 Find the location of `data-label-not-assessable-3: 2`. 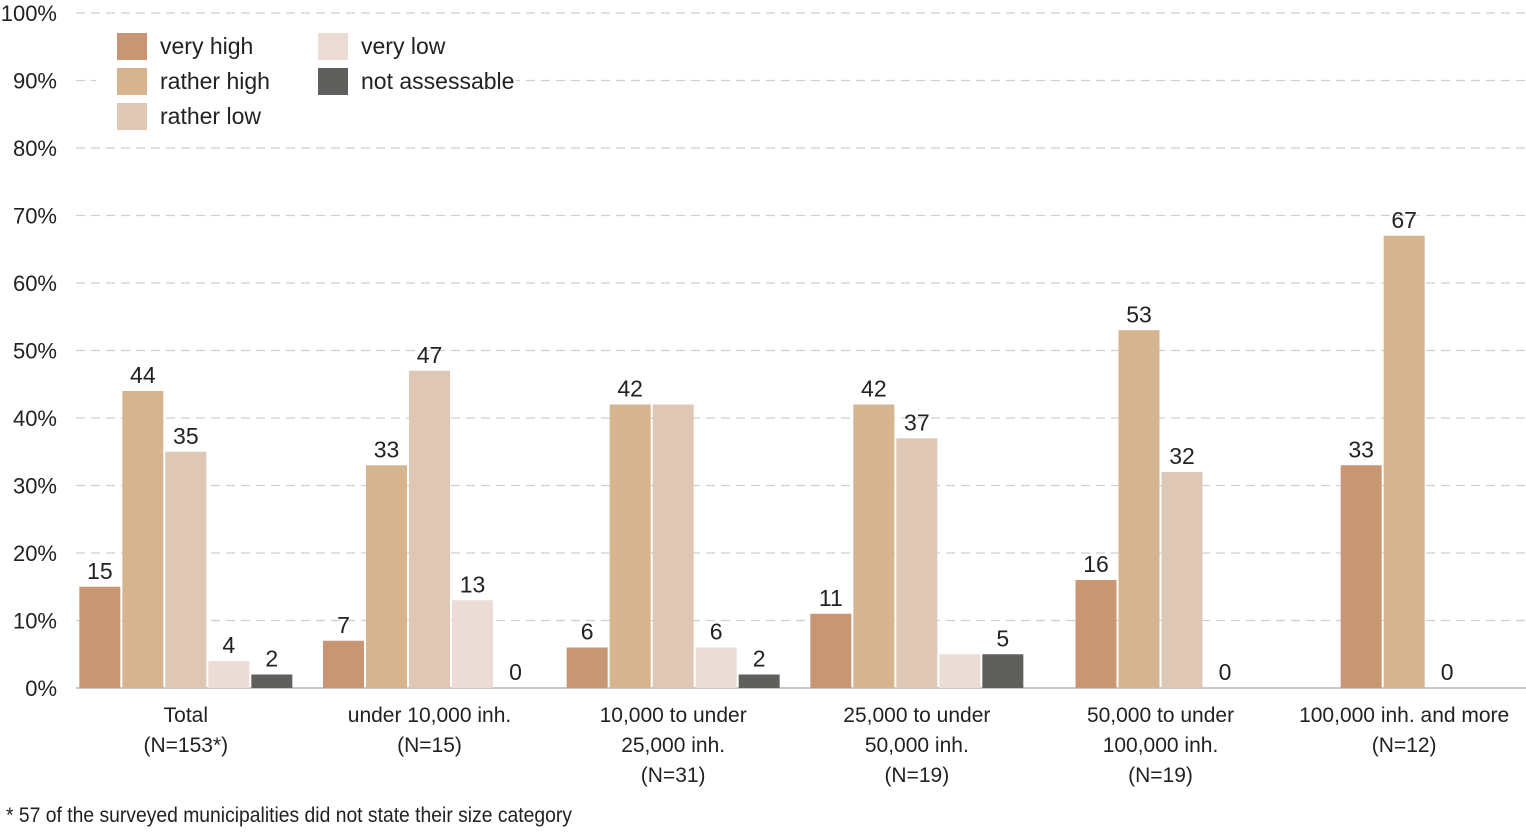

data-label-not-assessable-3: 2 is located at coordinates (759, 659).